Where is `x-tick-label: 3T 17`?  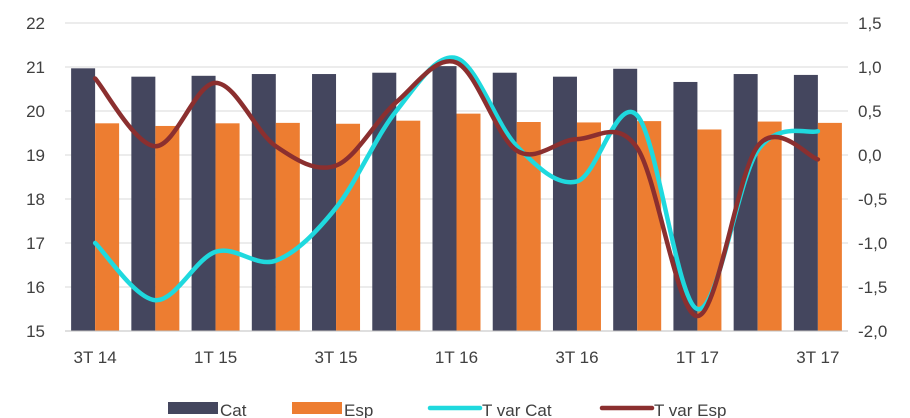 x-tick-label: 3T 17 is located at coordinates (817, 357).